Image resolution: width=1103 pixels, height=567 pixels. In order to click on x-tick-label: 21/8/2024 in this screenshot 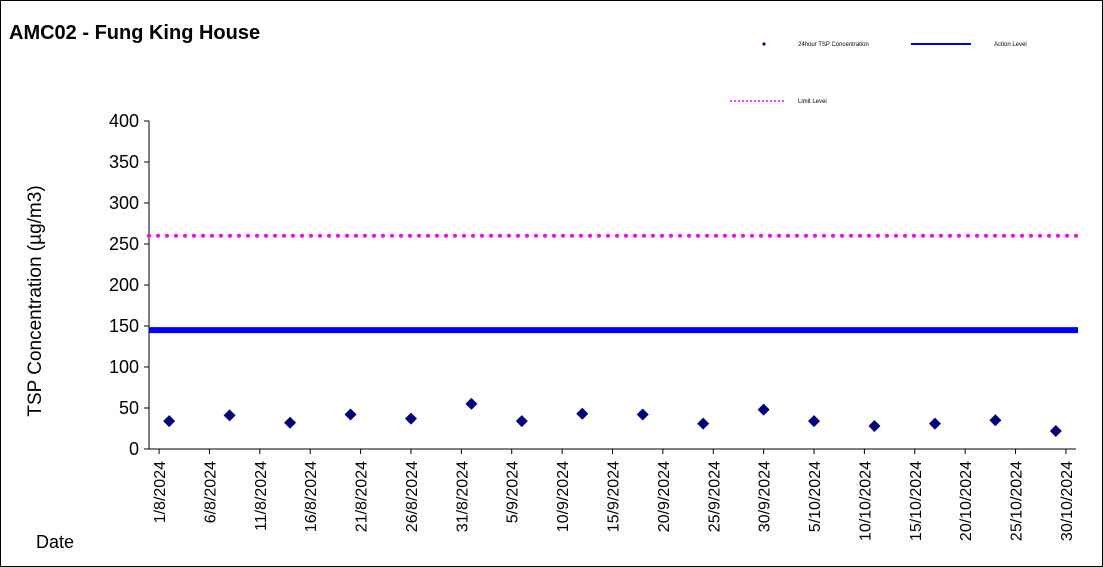, I will do `click(362, 496)`.